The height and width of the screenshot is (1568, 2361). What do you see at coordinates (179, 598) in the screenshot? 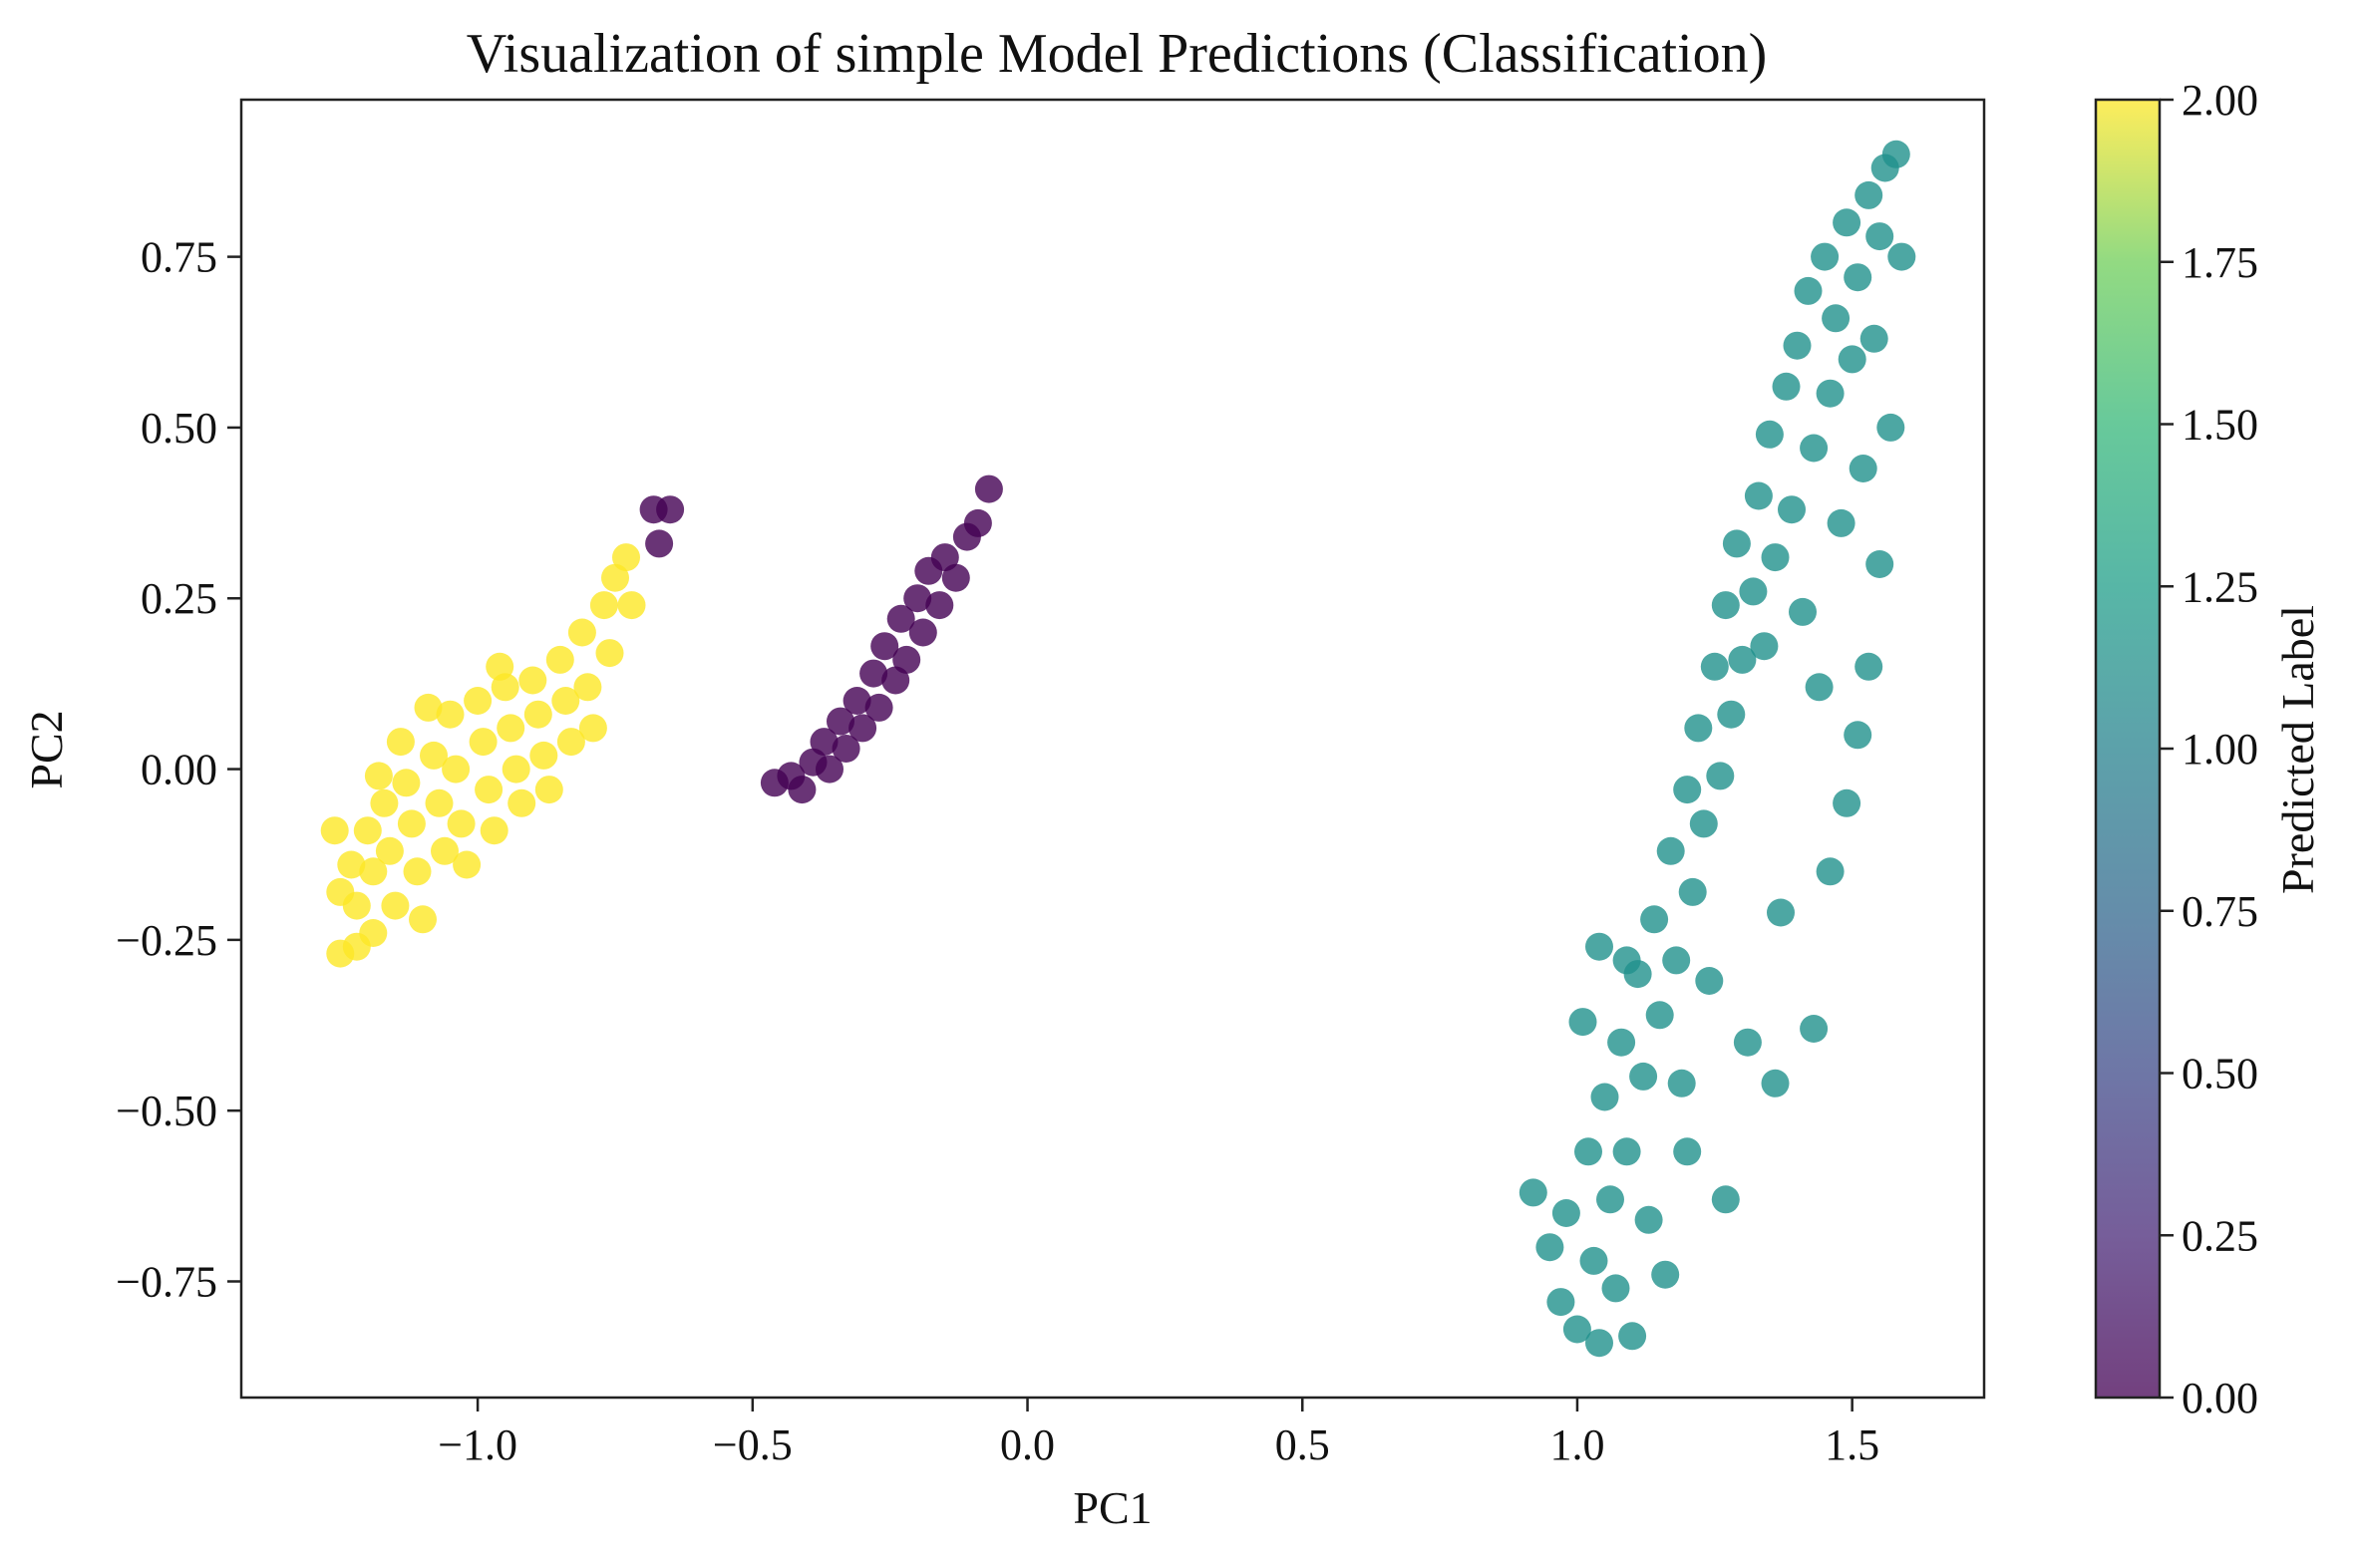
I see `y-tick-label: 0.25` at bounding box center [179, 598].